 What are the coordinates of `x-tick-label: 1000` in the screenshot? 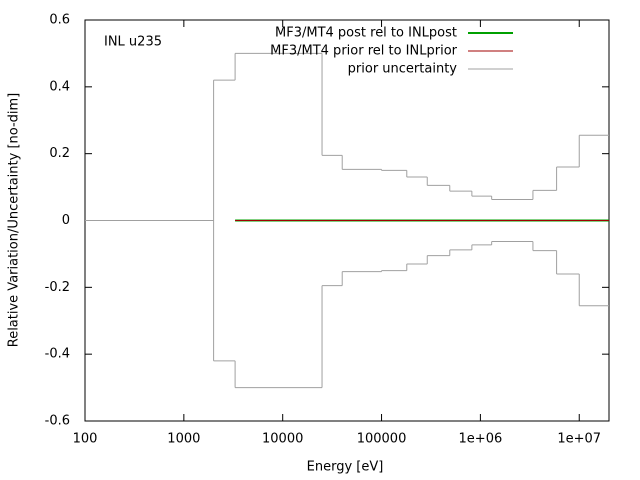 It's located at (183, 439).